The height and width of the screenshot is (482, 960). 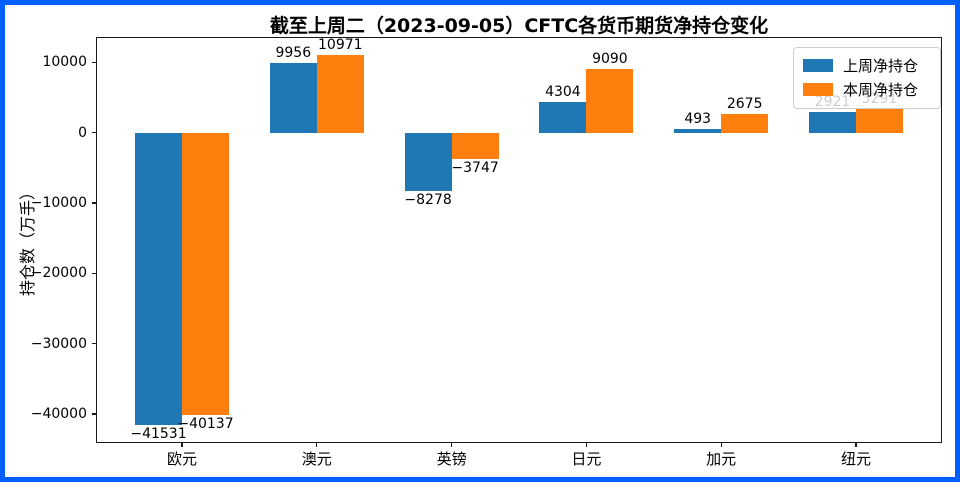 I want to click on y-tick-label: −40000, so click(x=58, y=413).